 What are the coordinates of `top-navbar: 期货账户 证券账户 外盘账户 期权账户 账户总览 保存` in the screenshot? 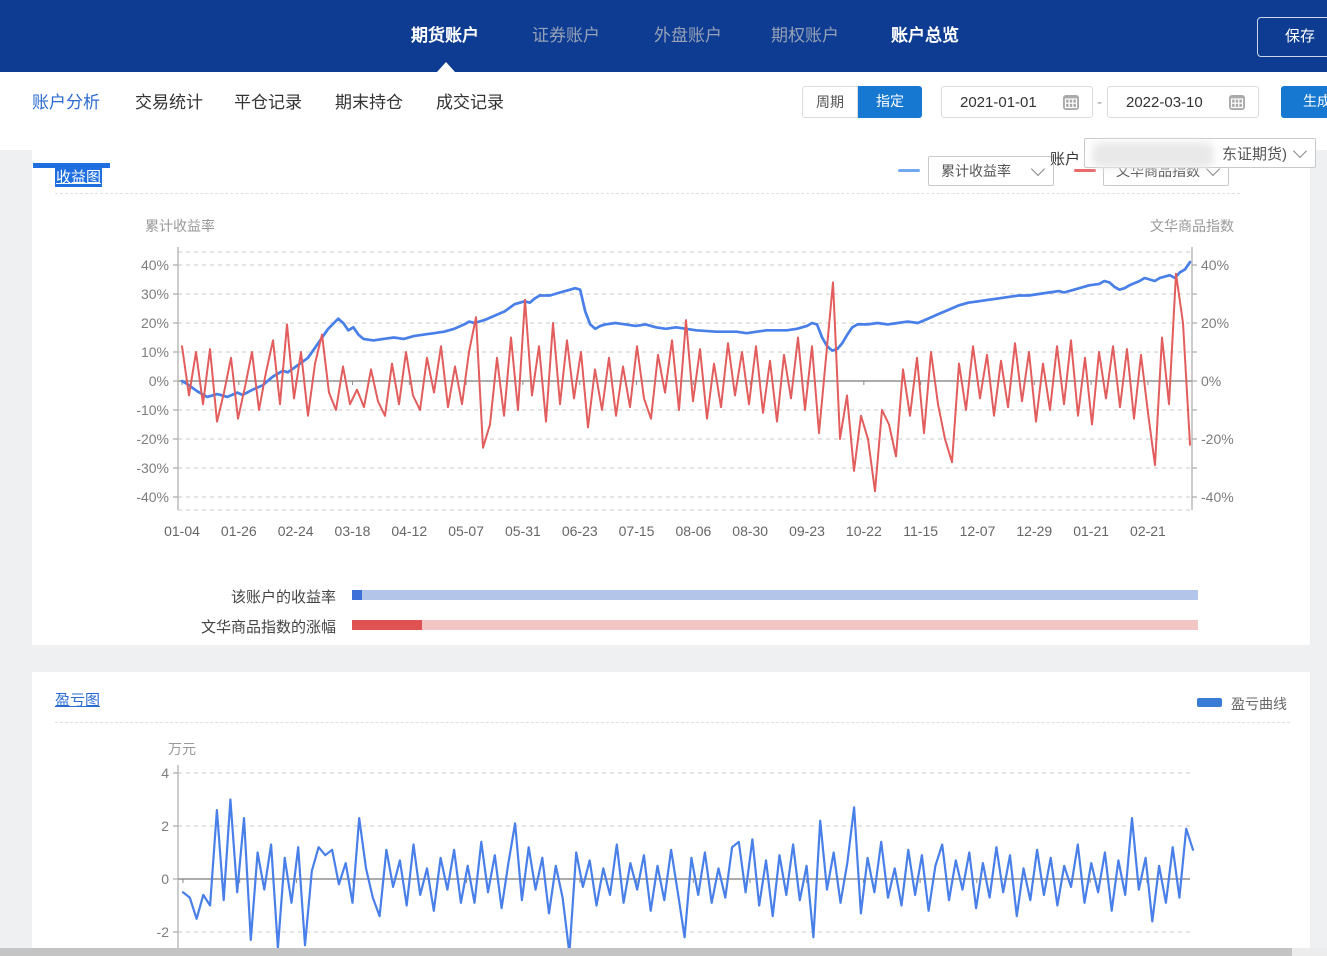 It's located at (663, 36).